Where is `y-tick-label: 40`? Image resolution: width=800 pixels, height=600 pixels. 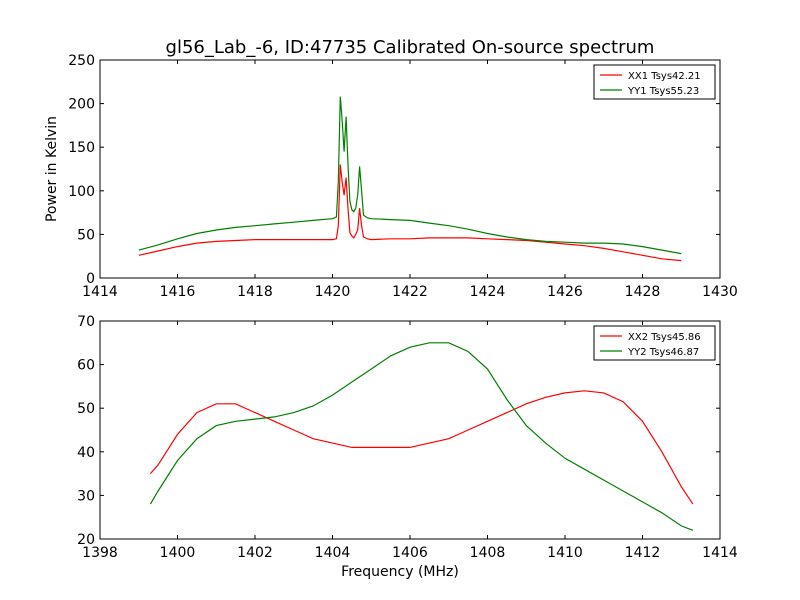
y-tick-label: 40 is located at coordinates (86, 453).